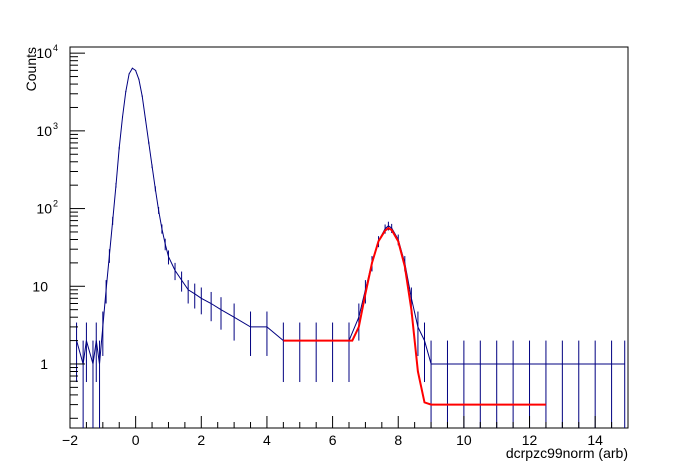 This screenshot has height=474, width=698. Describe the element at coordinates (55, 48) in the screenshot. I see `y-tick-exponent: 4` at that location.